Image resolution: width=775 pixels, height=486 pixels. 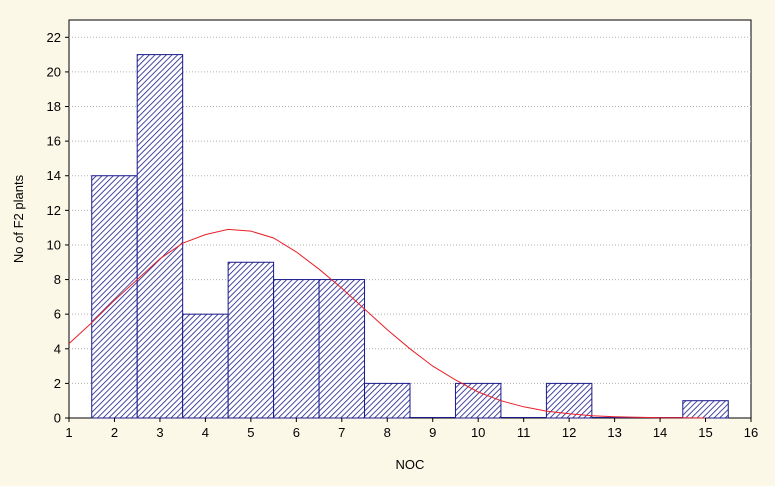 I want to click on x-tick-label: 2, so click(x=114, y=432).